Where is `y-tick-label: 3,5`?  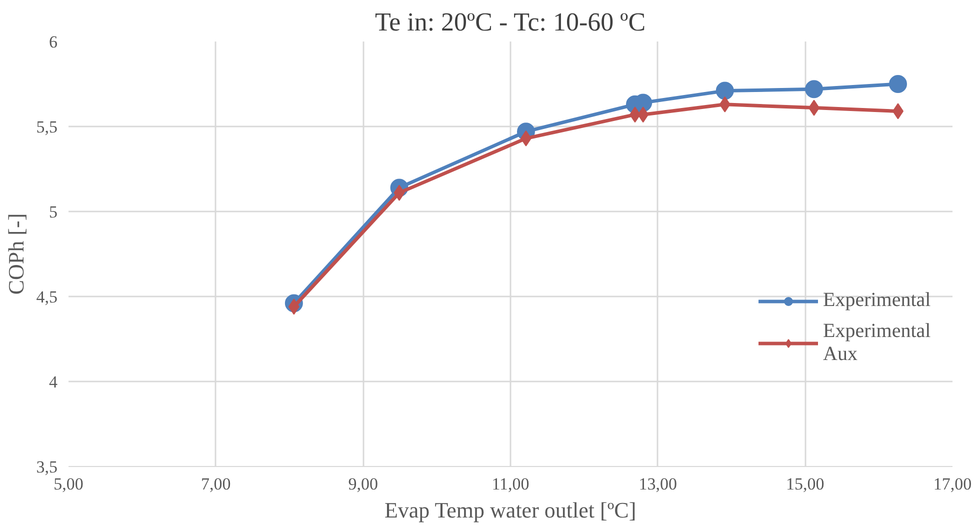 y-tick-label: 3,5 is located at coordinates (47, 467).